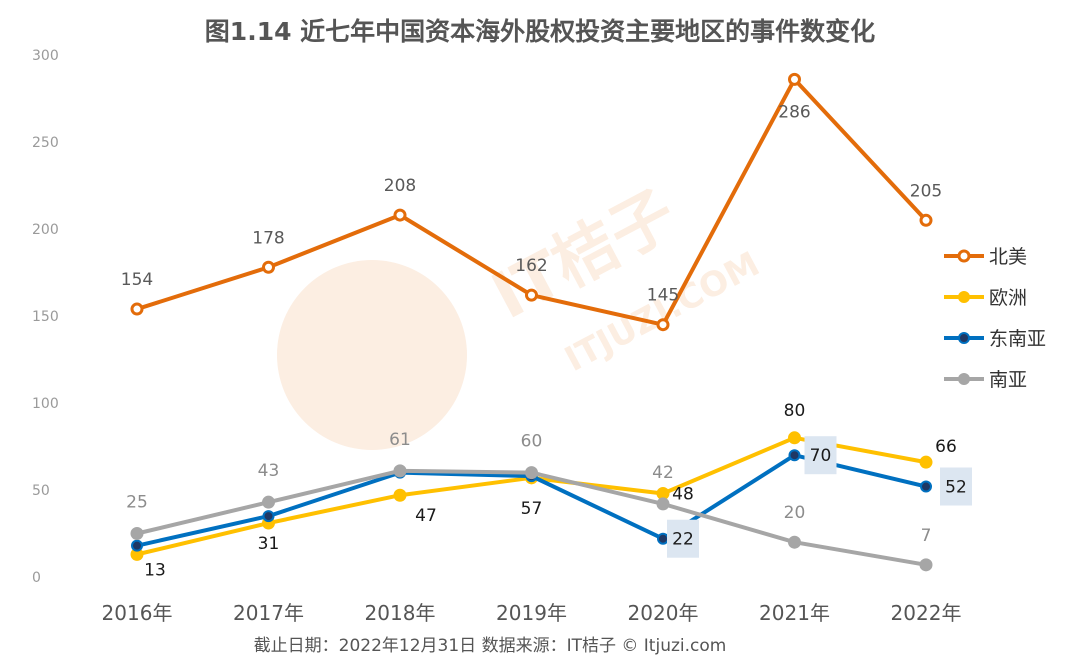 The image size is (1080, 671). Describe the element at coordinates (540, 31) in the screenshot. I see `chart-title: 图1.14 近七年中国资本海外股权投资主要地区的事件数变化` at that location.